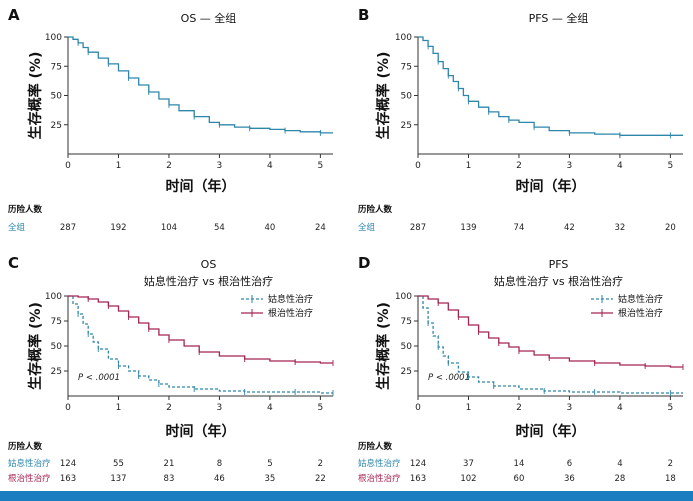  I want to click on chart-title: OS — 全组, so click(209, 18).